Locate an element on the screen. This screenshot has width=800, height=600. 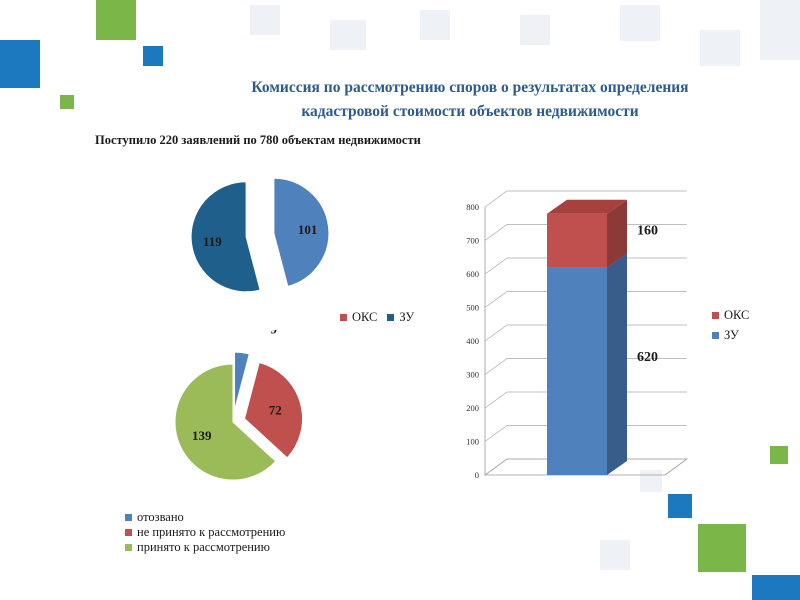
legend-item: не принято к рассмотрению is located at coordinates (205, 532).